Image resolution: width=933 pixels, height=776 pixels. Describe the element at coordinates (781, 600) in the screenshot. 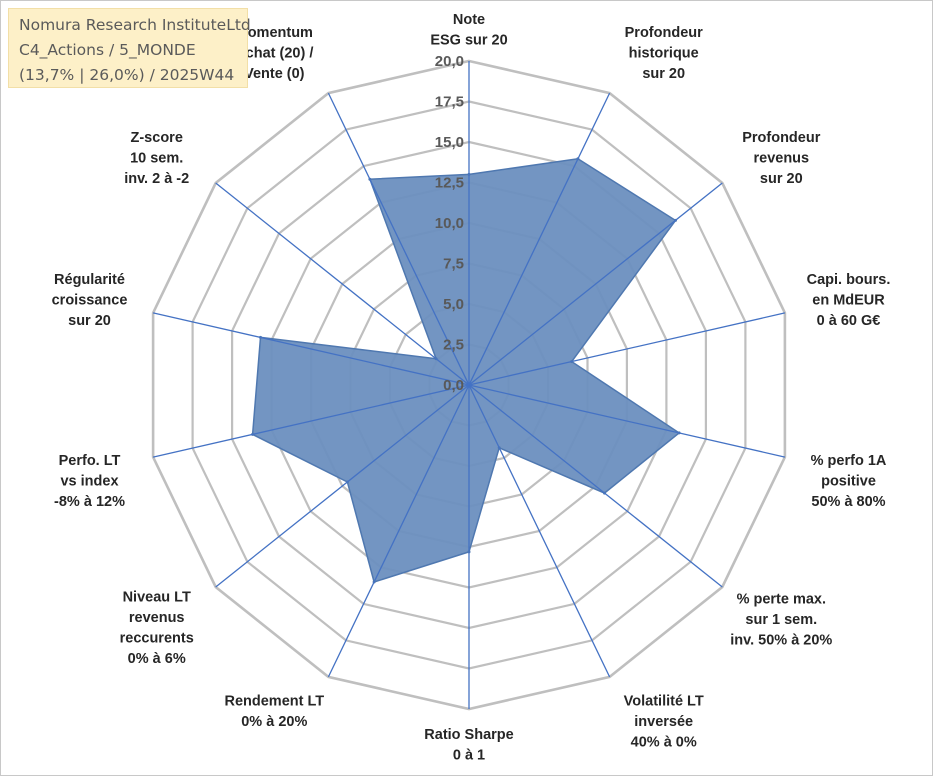

I see `axis-label-line: % perte max.` at that location.